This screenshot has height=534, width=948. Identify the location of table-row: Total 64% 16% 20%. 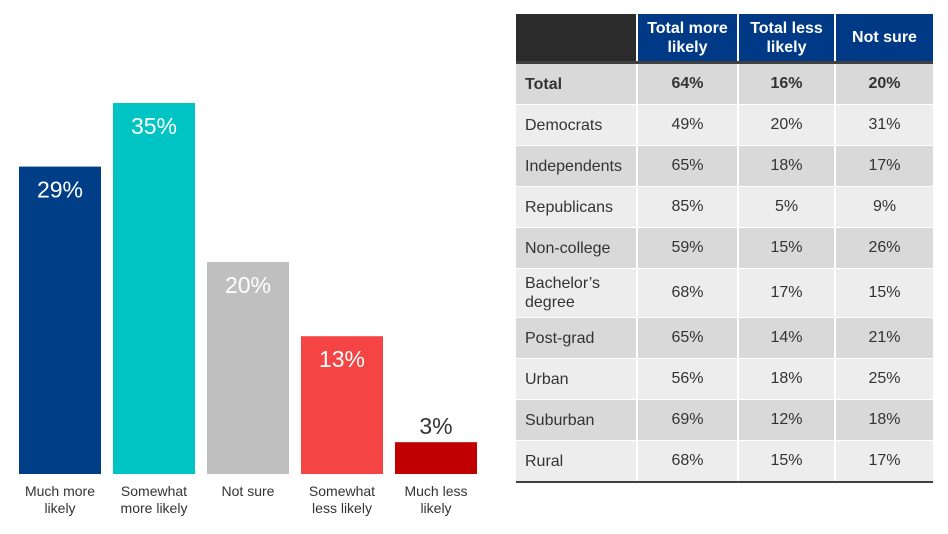
(724, 83).